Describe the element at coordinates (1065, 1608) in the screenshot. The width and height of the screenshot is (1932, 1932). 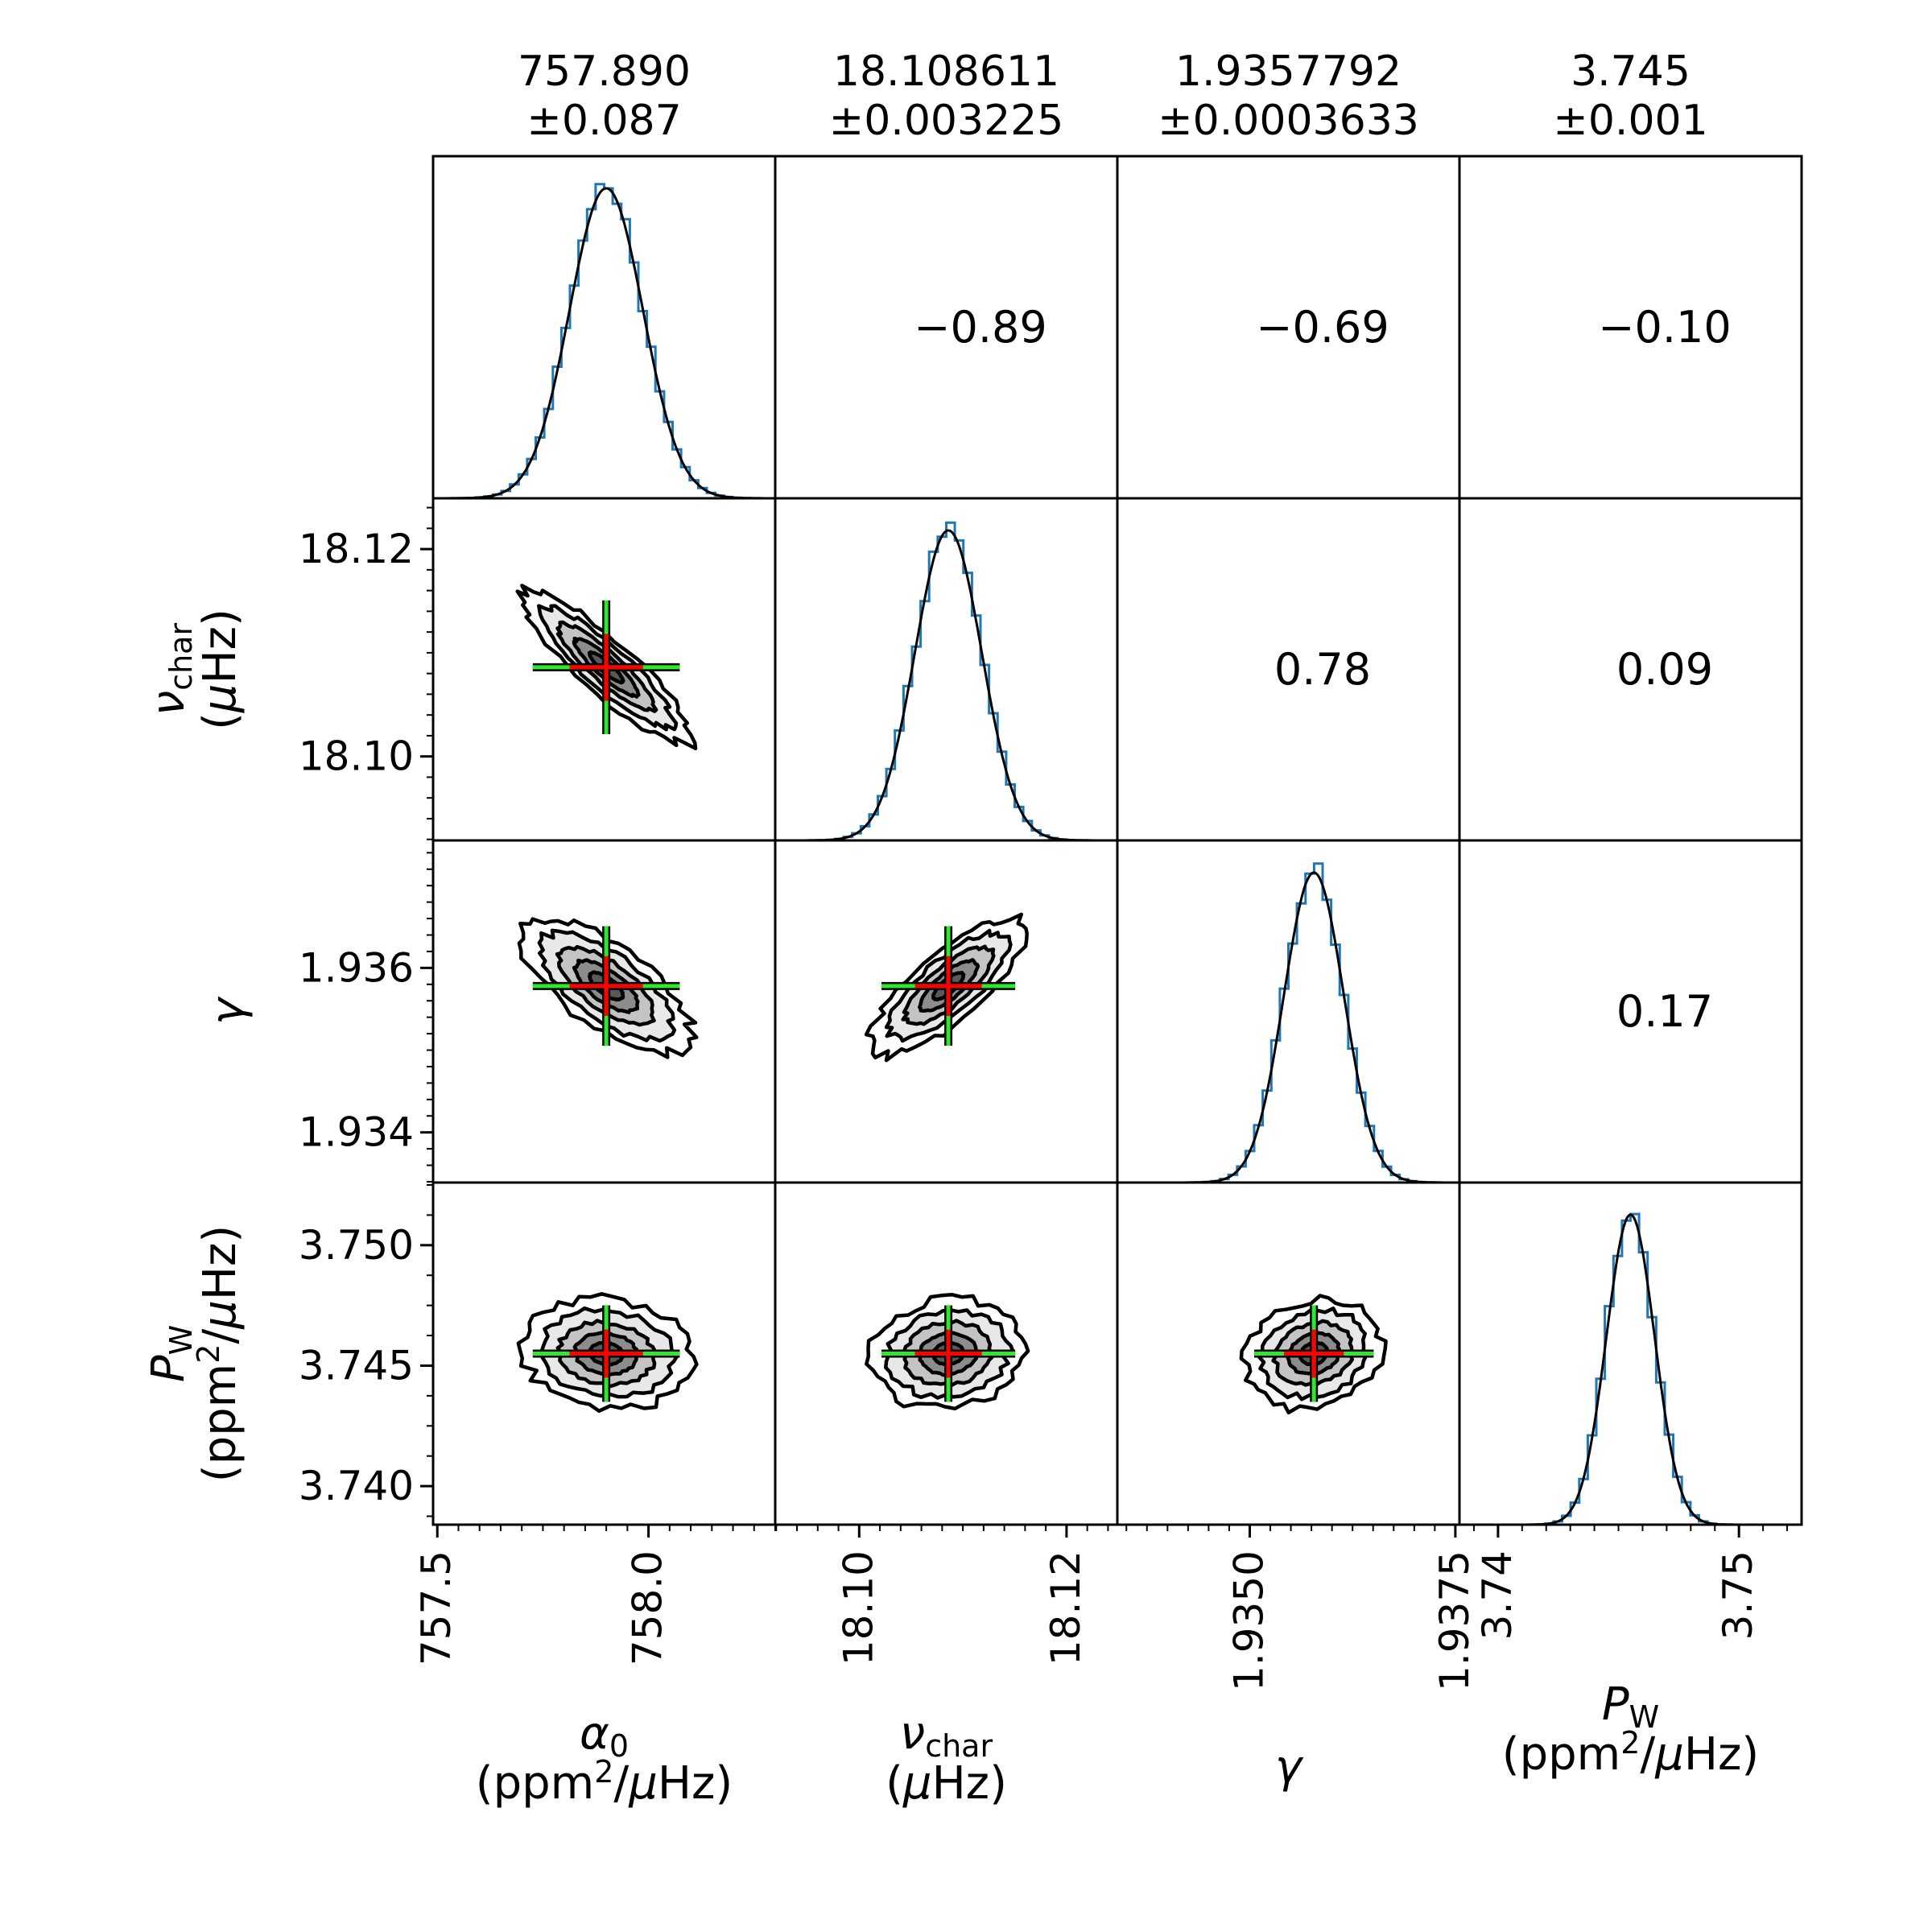
I see `x-tick-label: 18.12` at that location.